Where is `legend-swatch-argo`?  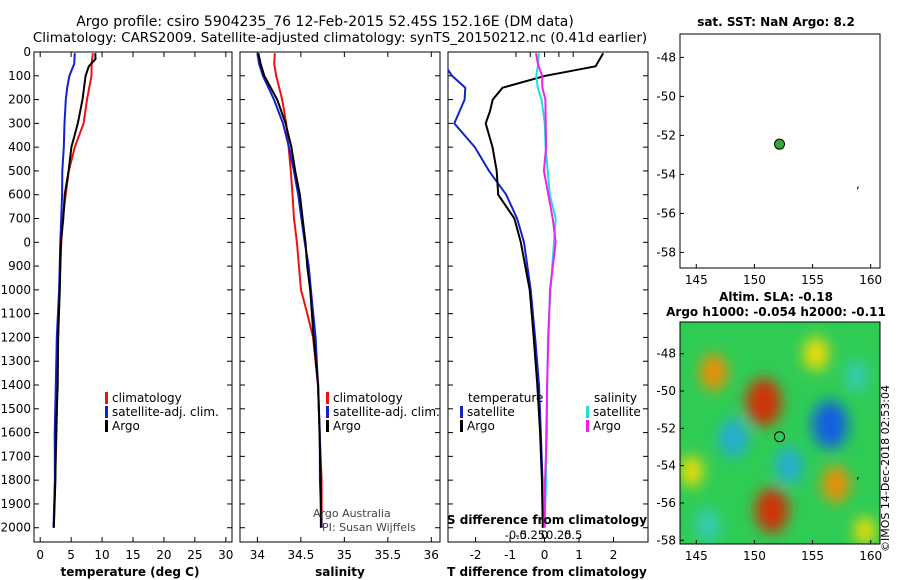 legend-swatch-argo is located at coordinates (327, 426).